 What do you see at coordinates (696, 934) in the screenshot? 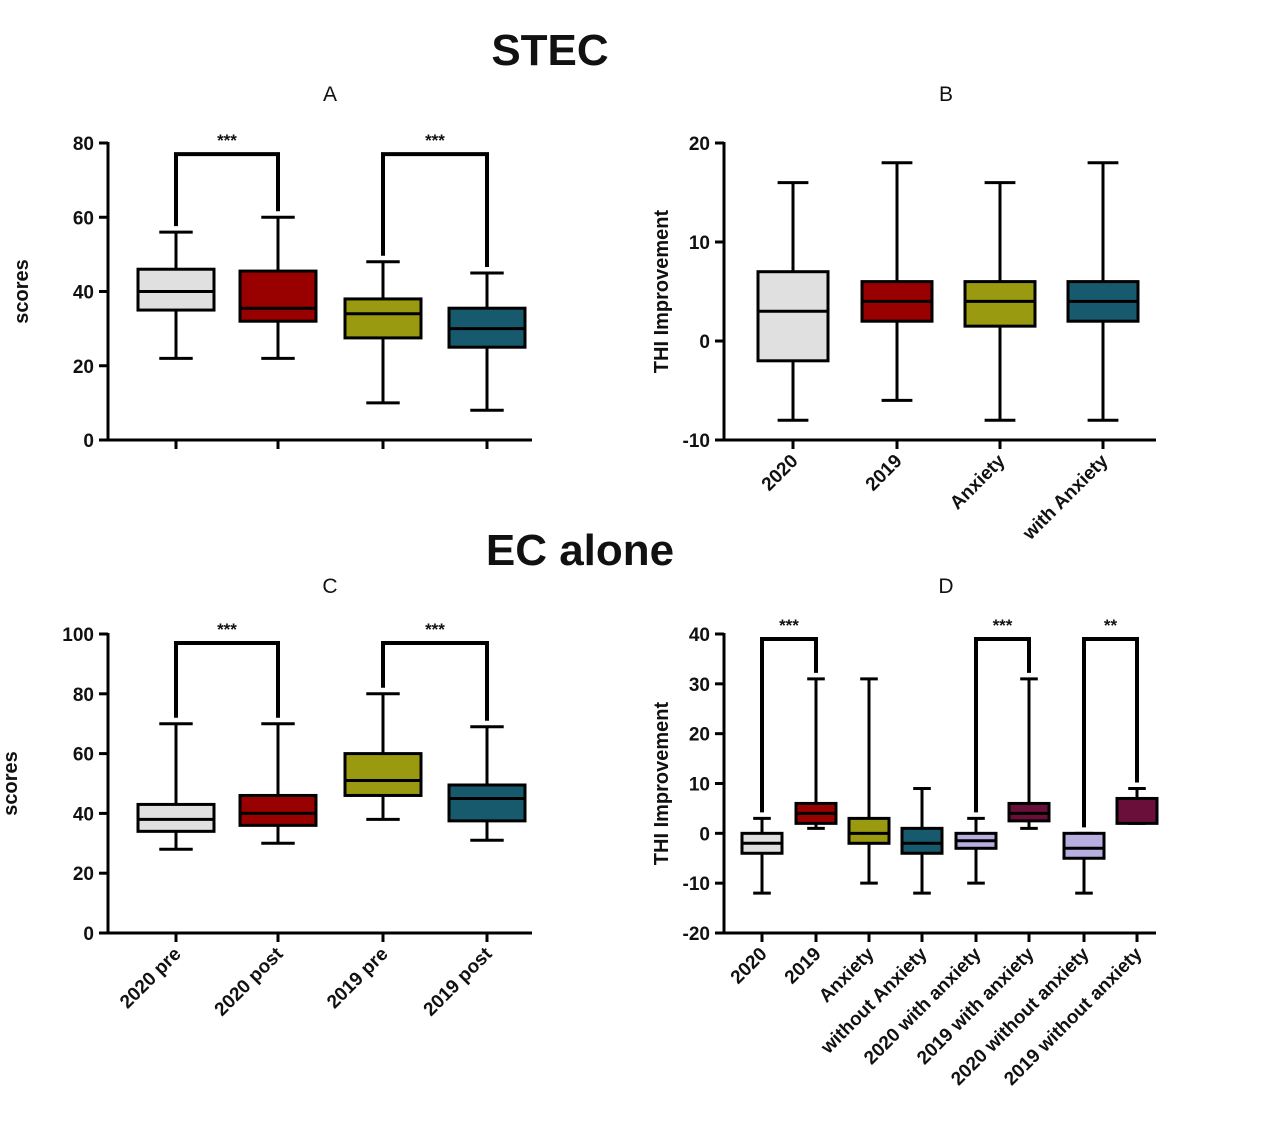
I see `y-tick-label: -20` at bounding box center [696, 934].